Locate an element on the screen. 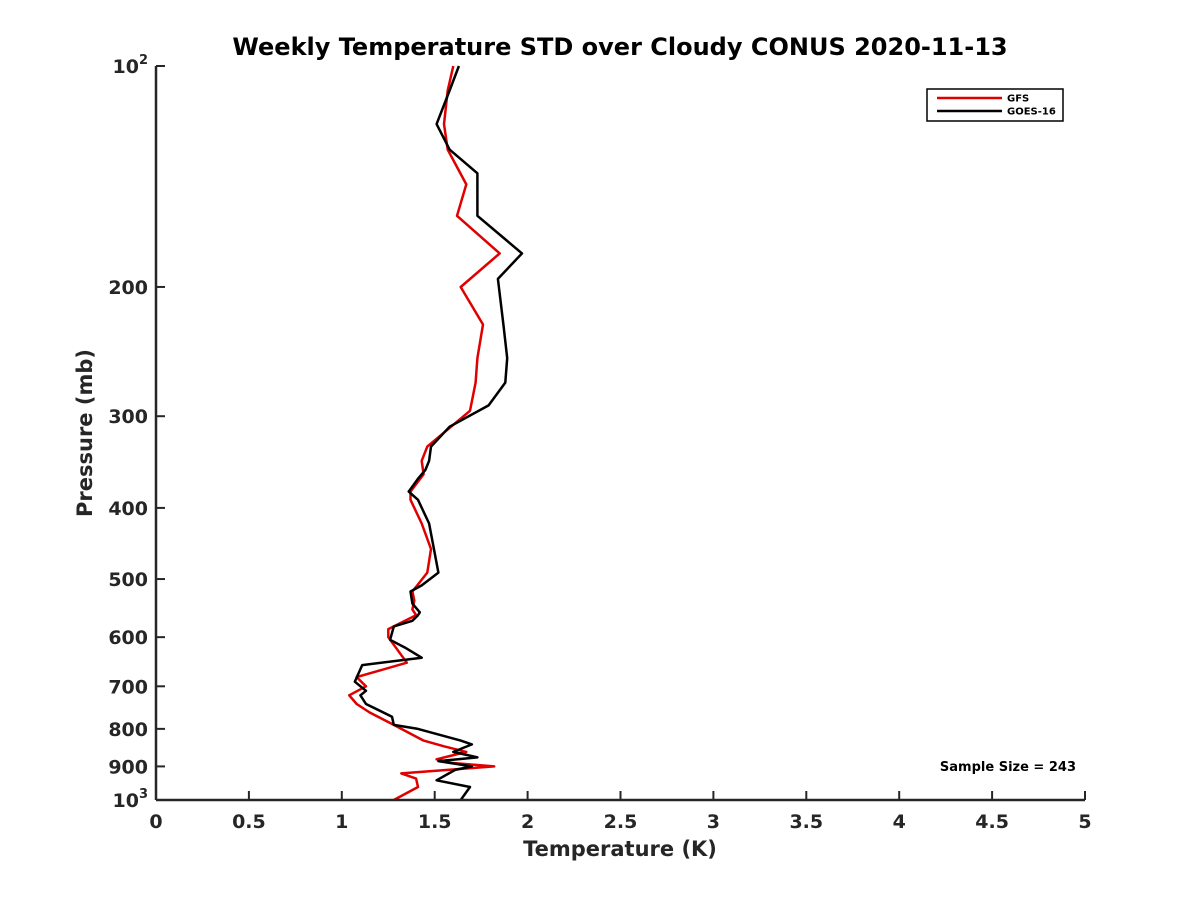 The width and height of the screenshot is (1200, 900). x-tick-label: 0.5 is located at coordinates (249, 822).